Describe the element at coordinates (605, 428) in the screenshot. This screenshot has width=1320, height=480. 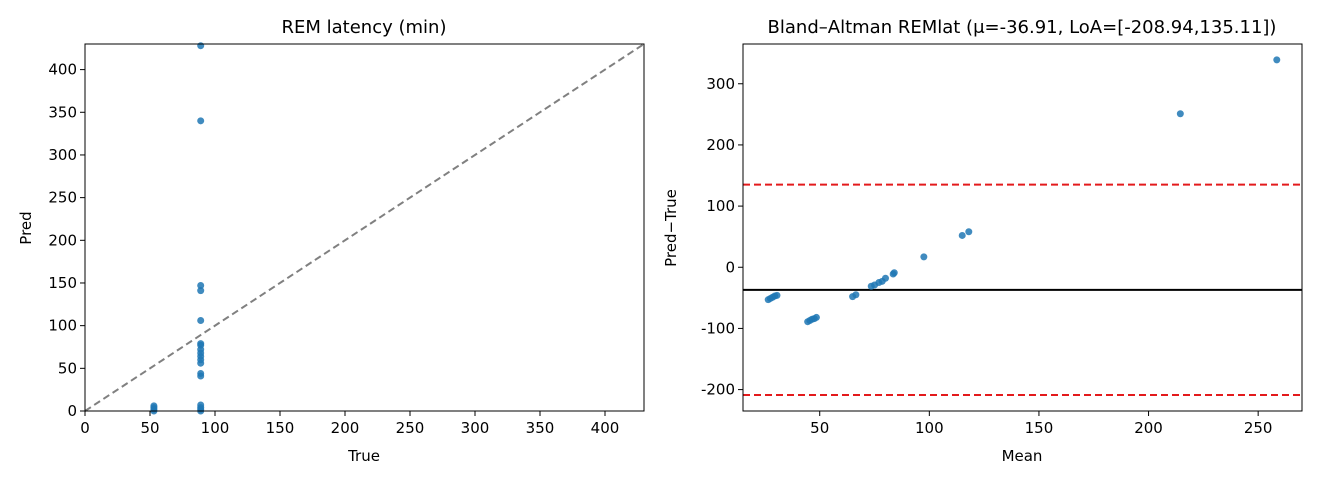
I see `x-tick-label: 400` at that location.